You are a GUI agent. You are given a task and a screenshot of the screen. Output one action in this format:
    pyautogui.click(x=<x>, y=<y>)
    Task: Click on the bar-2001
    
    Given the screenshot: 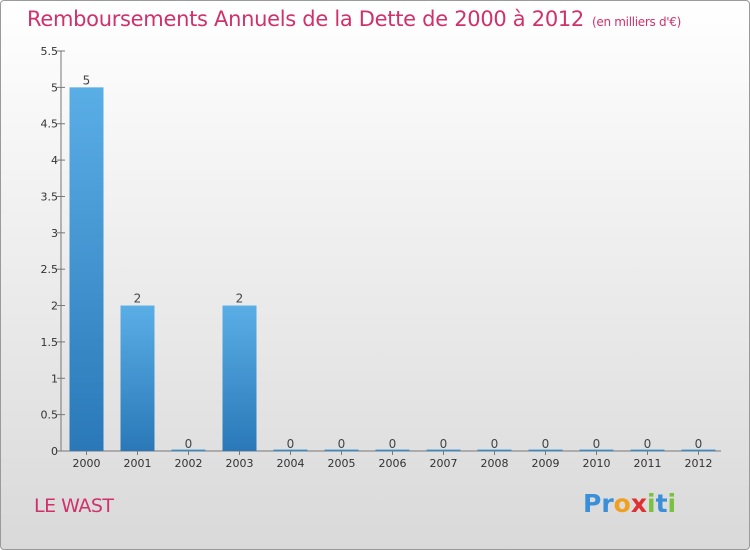 What is the action you would take?
    pyautogui.click(x=137, y=378)
    